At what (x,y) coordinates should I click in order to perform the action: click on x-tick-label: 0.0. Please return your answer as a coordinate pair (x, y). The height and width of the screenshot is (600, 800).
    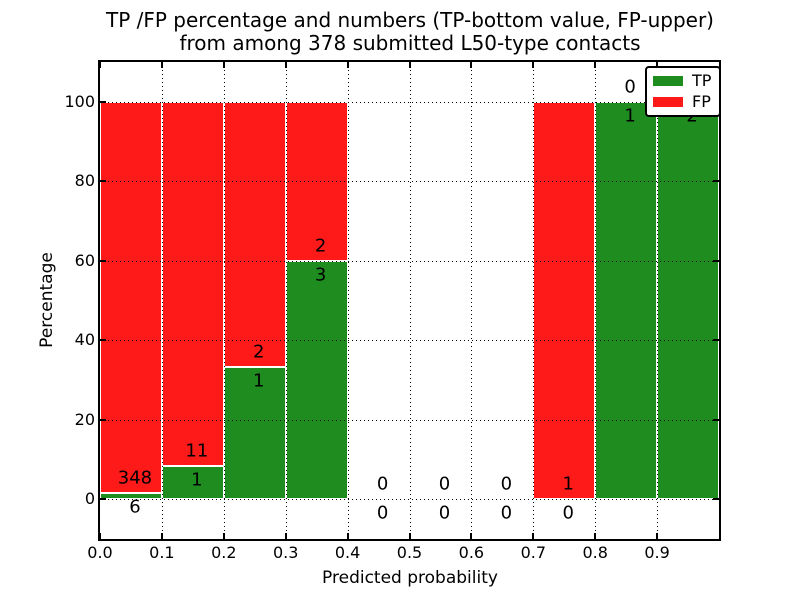
    Looking at the image, I should click on (100, 552).